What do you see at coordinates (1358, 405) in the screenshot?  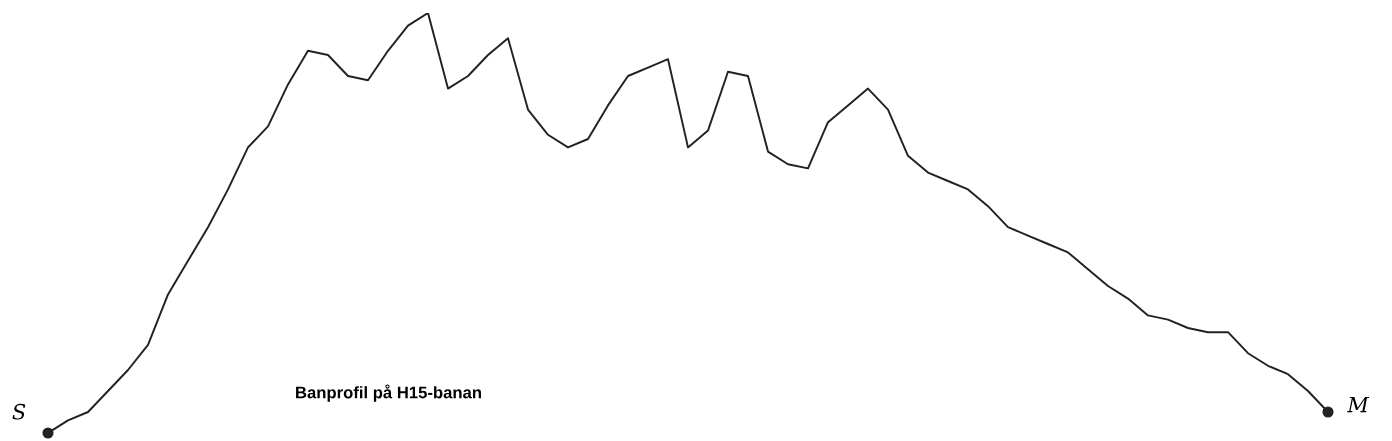 I see `text: M` at bounding box center [1358, 405].